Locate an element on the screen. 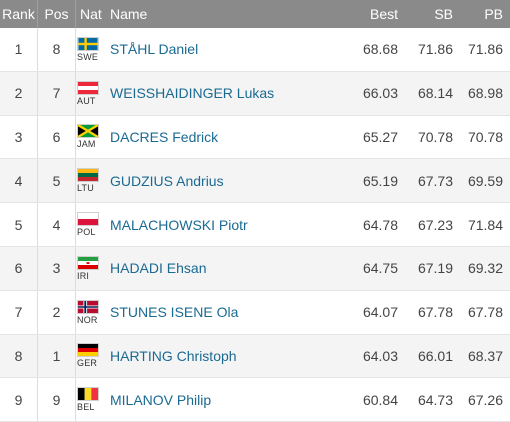 Image resolution: width=510 pixels, height=422 pixels. pb-cell: 68.98 is located at coordinates (485, 93).